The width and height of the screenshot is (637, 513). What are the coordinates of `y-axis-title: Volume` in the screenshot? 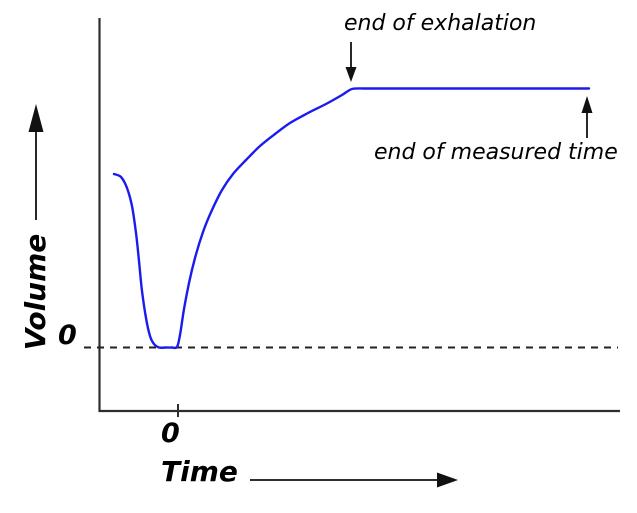 It's located at (35, 292).